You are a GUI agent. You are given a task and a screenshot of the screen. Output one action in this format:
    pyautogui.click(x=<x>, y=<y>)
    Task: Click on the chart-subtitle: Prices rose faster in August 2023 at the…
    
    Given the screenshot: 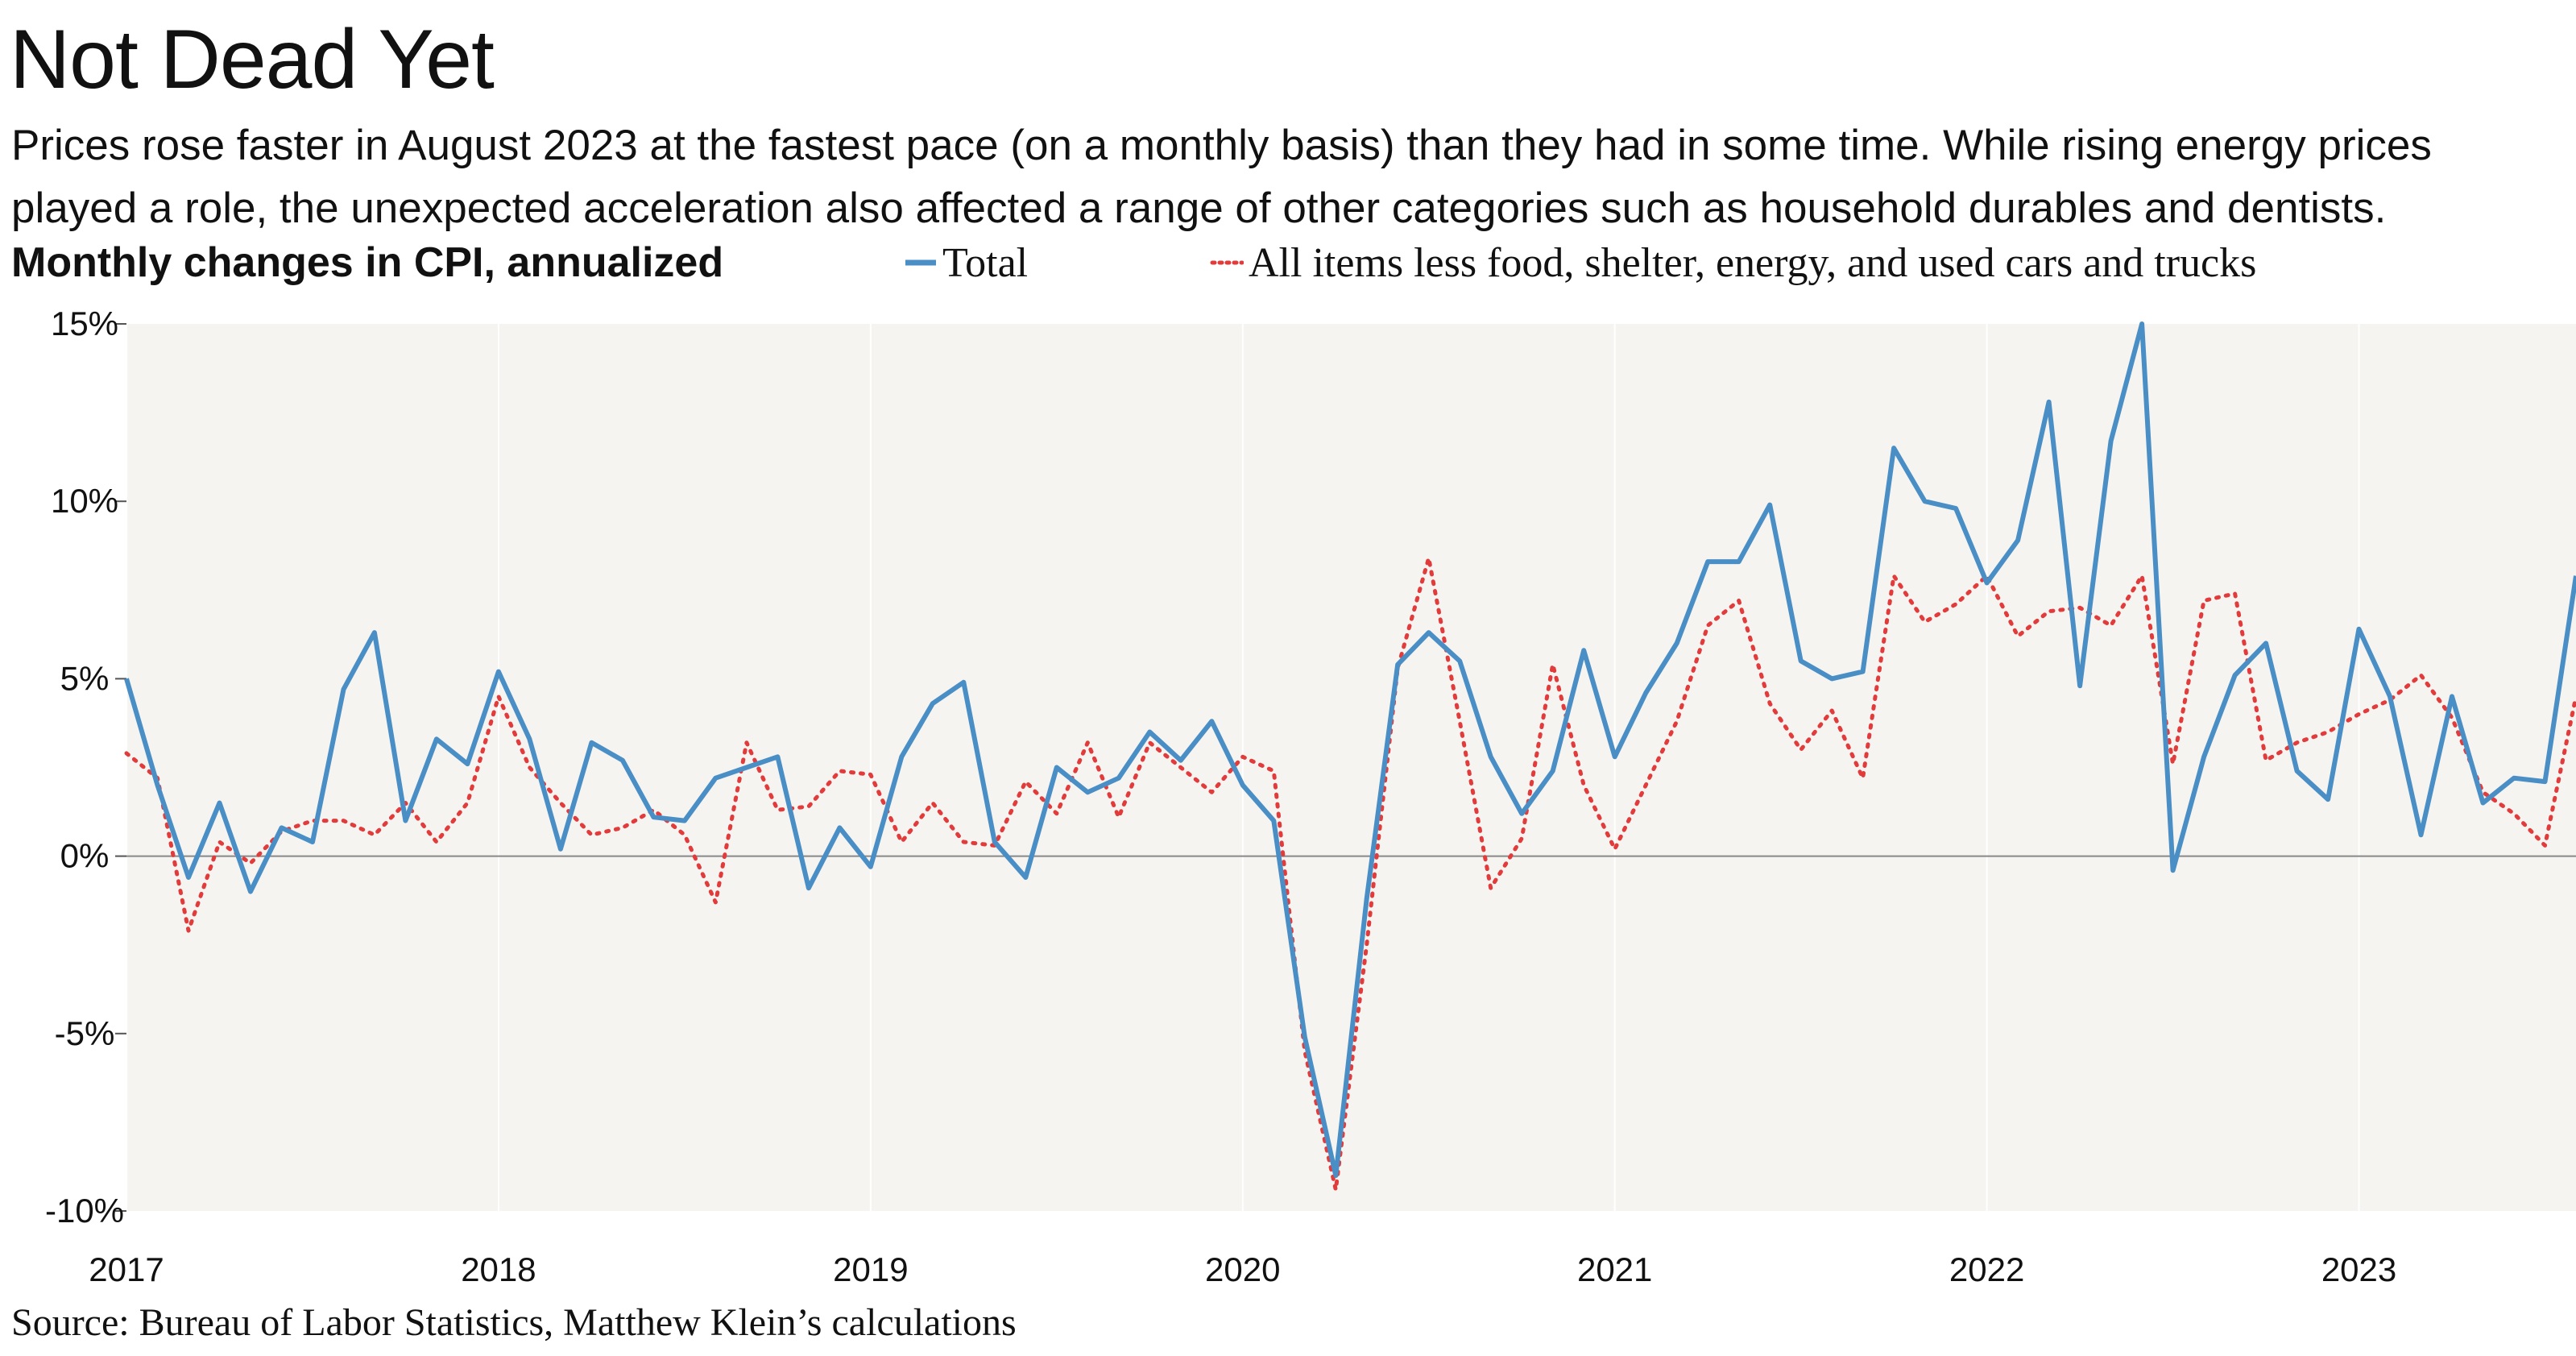 What is the action you would take?
    pyautogui.click(x=1221, y=177)
    